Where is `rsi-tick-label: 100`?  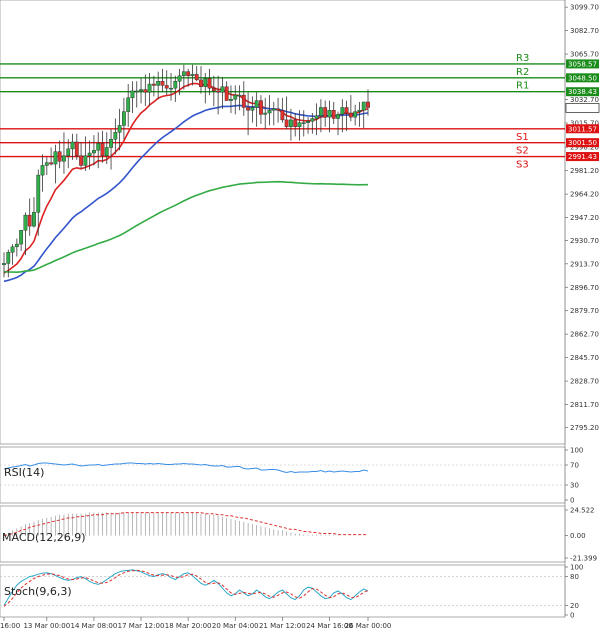 rsi-tick-label: 100 is located at coordinates (576, 451).